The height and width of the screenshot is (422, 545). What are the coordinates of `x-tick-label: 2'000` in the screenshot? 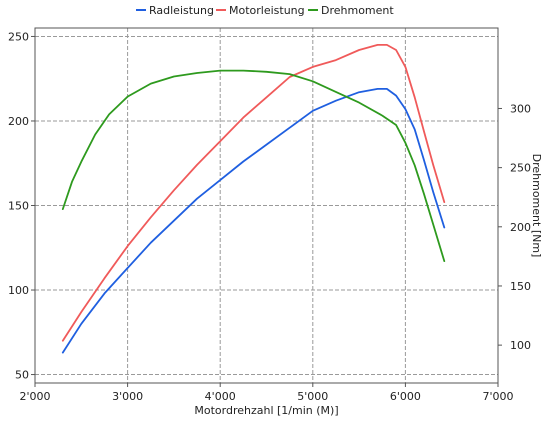 It's located at (34, 396).